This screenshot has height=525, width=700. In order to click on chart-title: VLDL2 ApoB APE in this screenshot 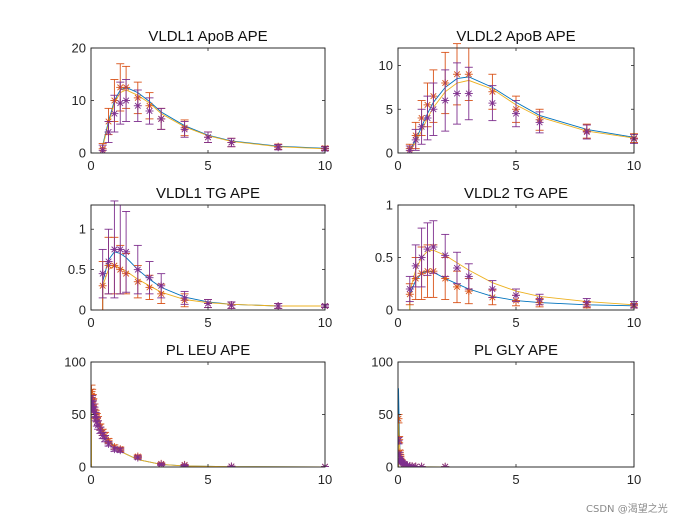, I will do `click(515, 36)`.